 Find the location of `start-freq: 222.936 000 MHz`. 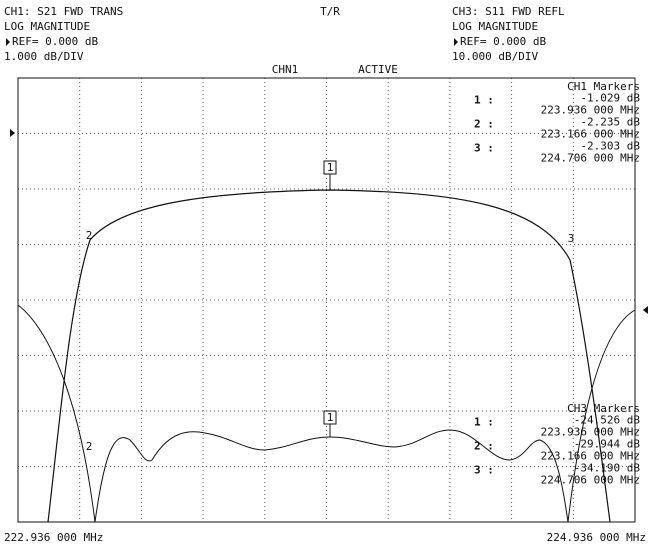

start-freq: 222.936 000 MHz is located at coordinates (53, 537).